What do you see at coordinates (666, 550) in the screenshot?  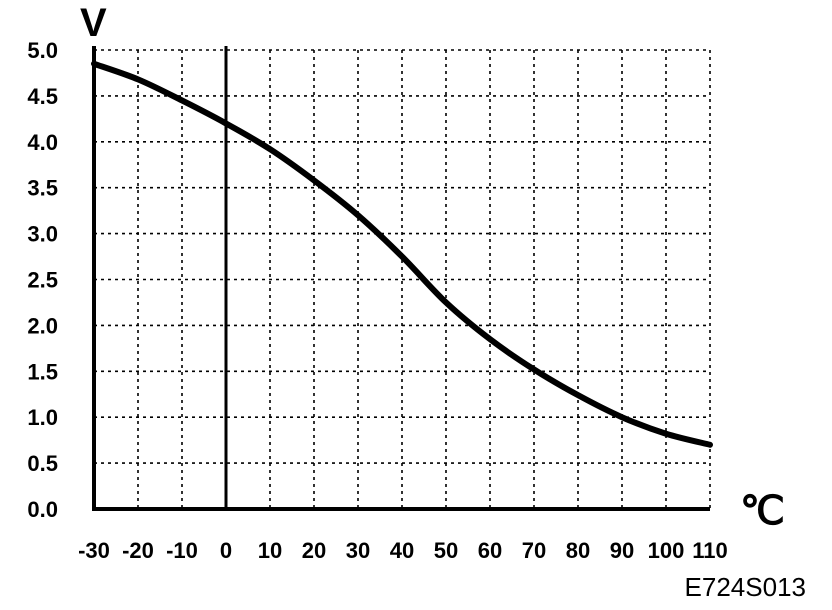 I see `x-tick-label: 100` at bounding box center [666, 550].